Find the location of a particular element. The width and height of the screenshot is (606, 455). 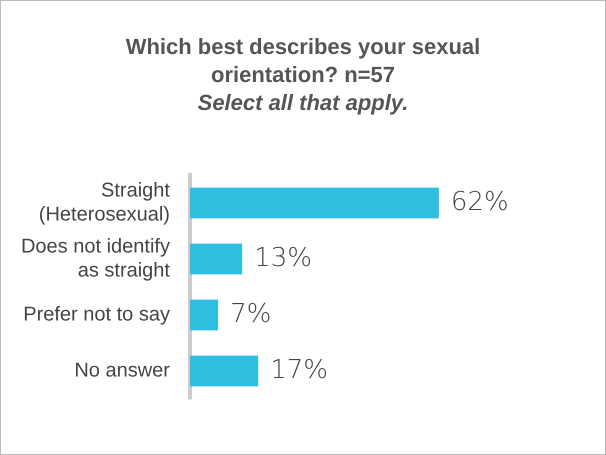

data-label: 7% is located at coordinates (251, 313).